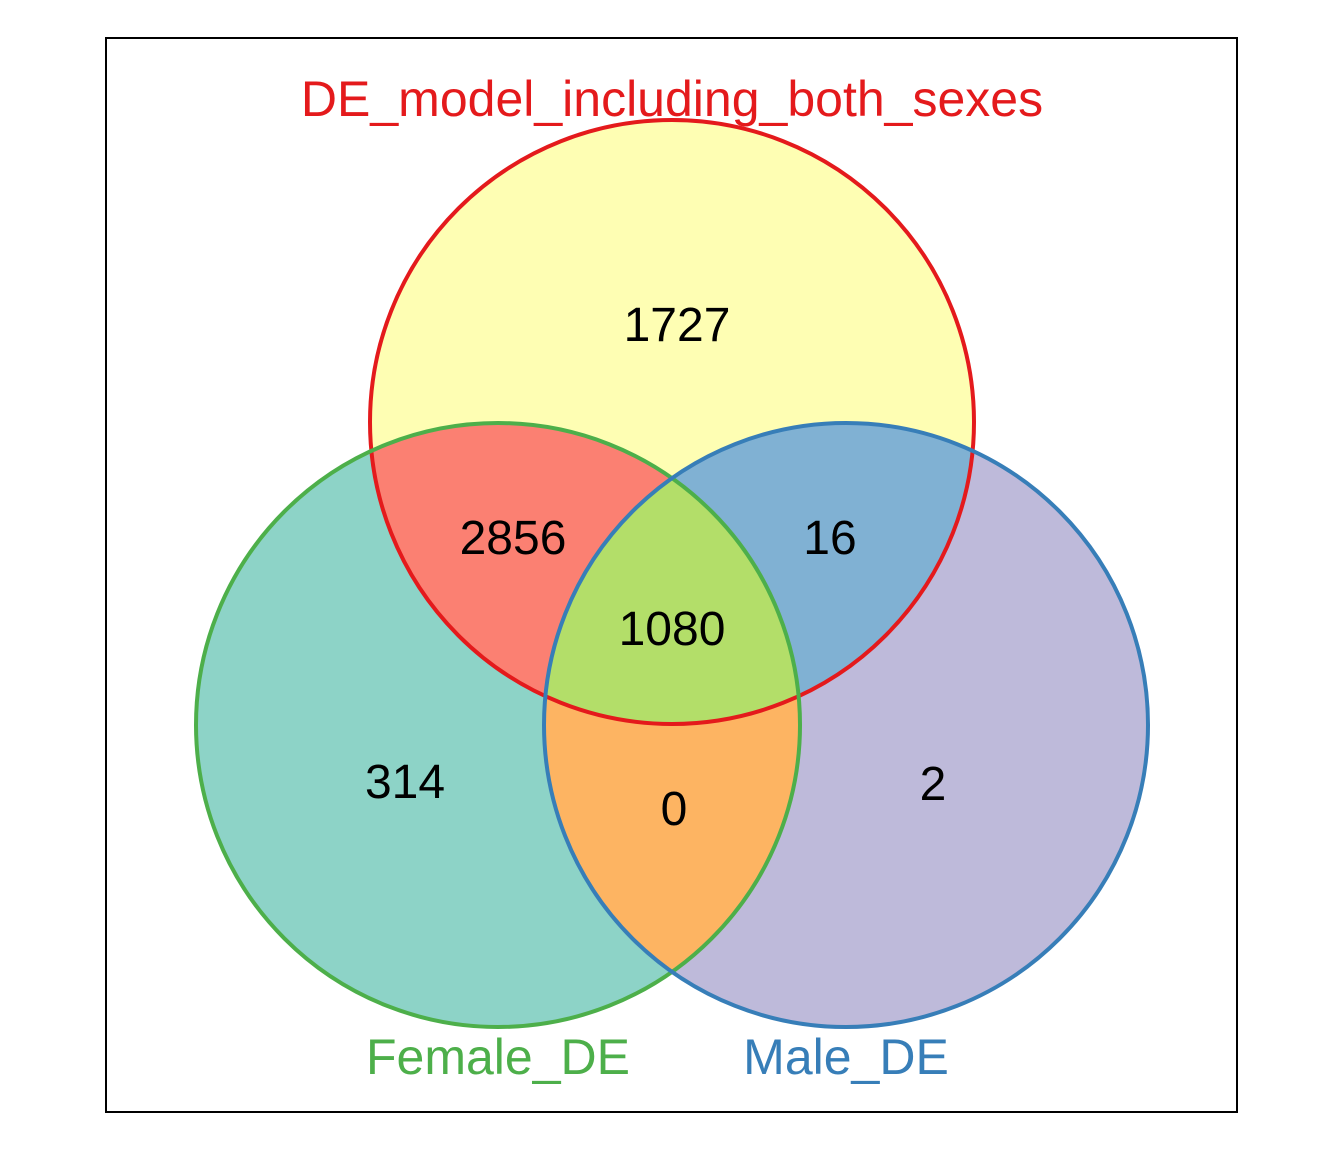  I want to click on count-left-right: 0, so click(674, 809).